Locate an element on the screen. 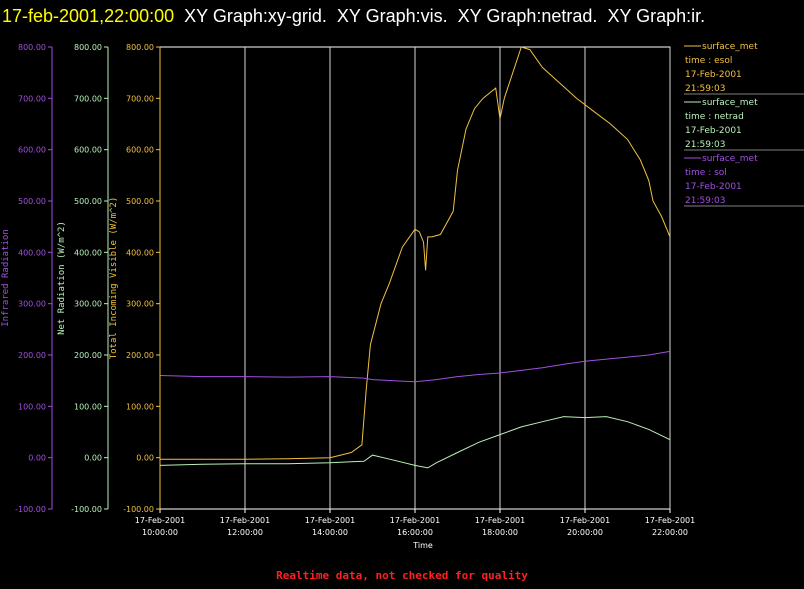 Image resolution: width=804 pixels, height=589 pixels. series-line-ir is located at coordinates (415, 366).